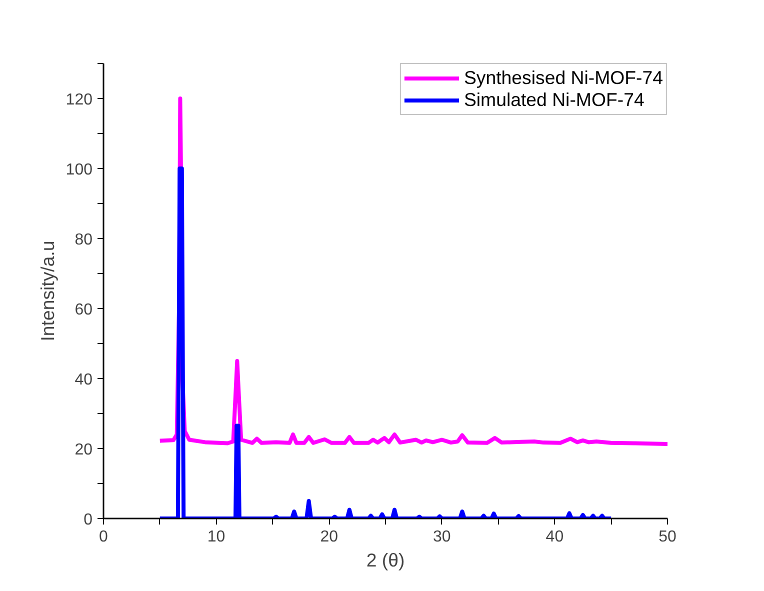 This screenshot has width=764, height=591. Describe the element at coordinates (555, 537) in the screenshot. I see `x-tick-label: 40` at that location.